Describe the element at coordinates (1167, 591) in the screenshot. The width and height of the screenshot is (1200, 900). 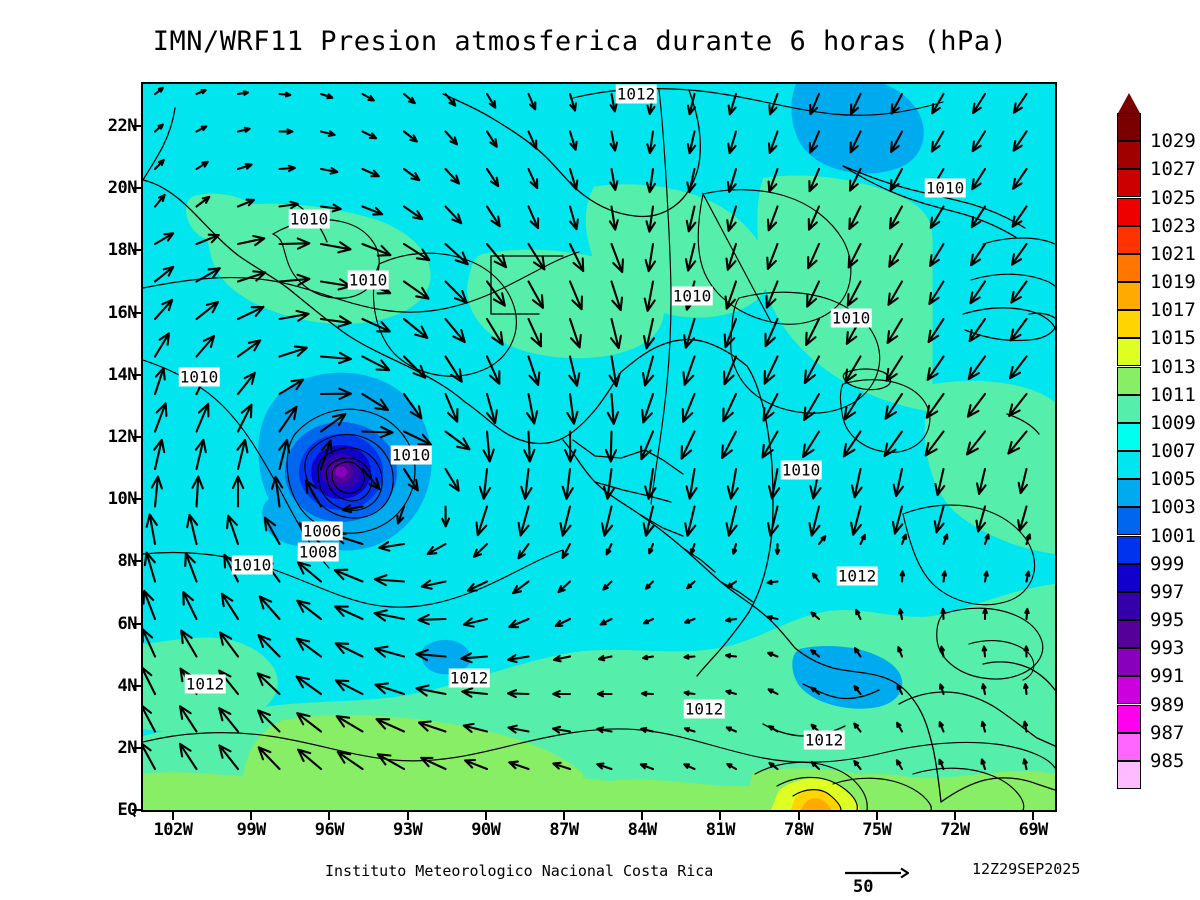
I see `colorbar-tick-label: 997` at that location.